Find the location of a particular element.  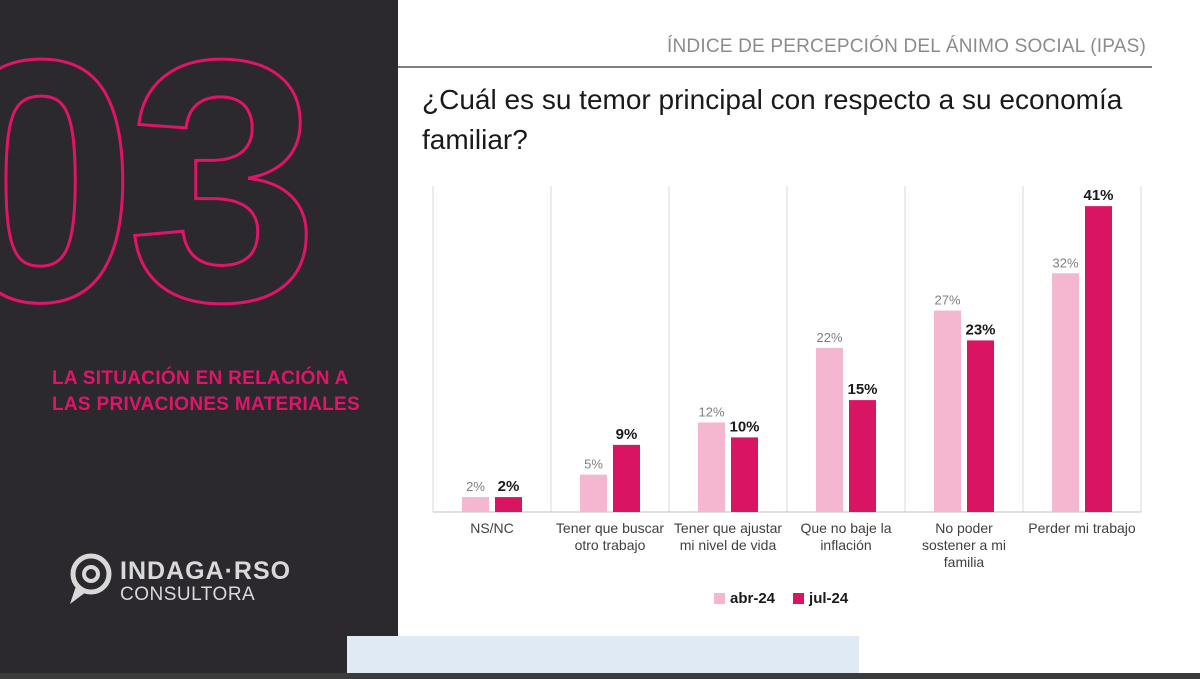

data-label-jul-24: 15% is located at coordinates (862, 389).